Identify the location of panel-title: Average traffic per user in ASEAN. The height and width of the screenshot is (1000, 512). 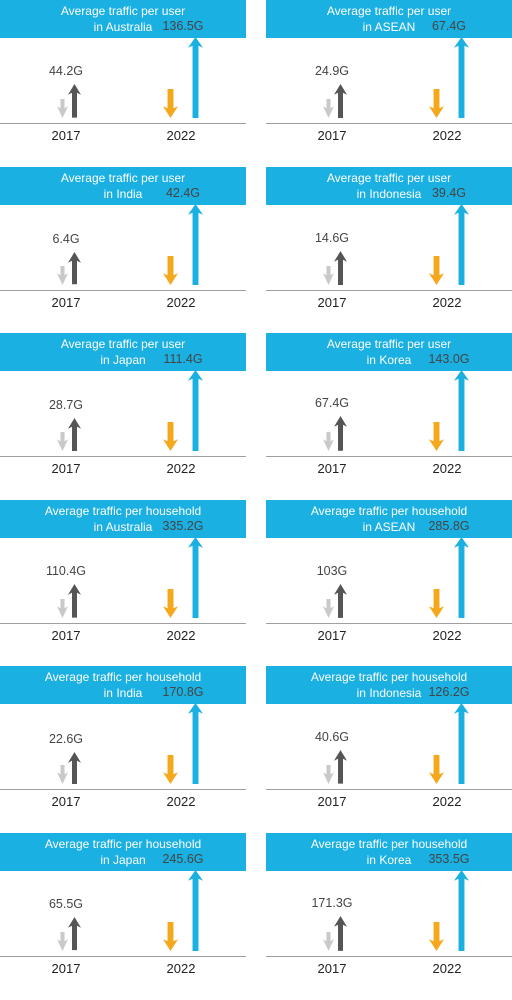
(389, 19).